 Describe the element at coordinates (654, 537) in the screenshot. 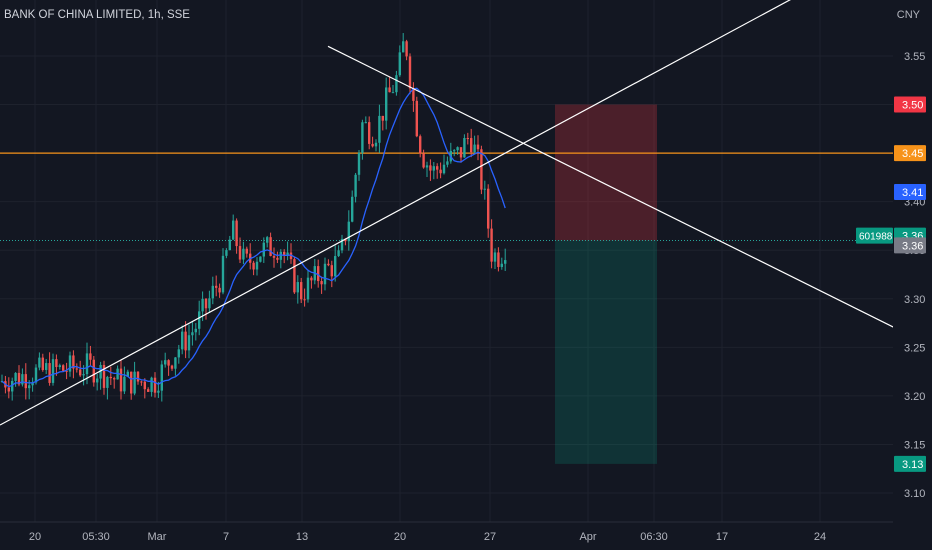

I see `x-tick-label: 06:30` at that location.